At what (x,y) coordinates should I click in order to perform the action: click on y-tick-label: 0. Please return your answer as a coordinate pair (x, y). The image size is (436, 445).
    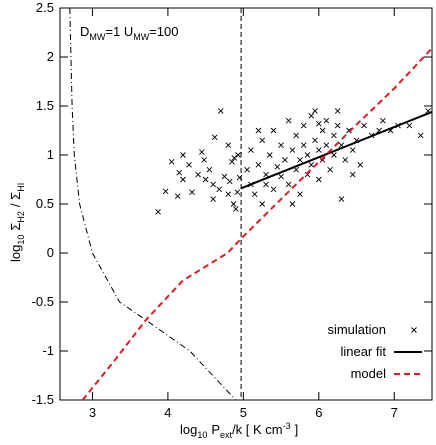
    Looking at the image, I should click on (50, 252).